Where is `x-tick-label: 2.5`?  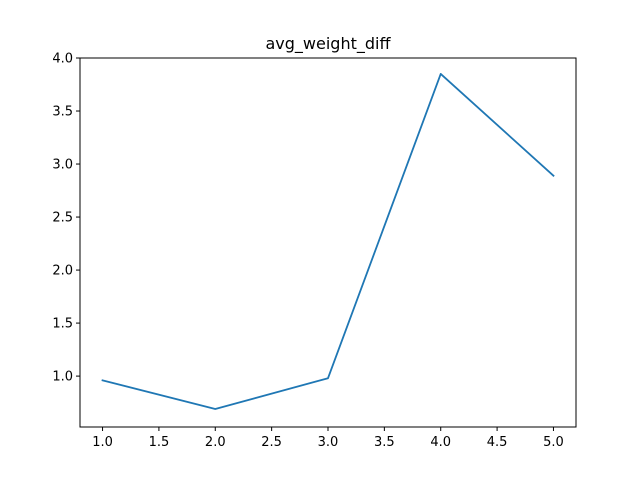
x-tick-label: 2.5 is located at coordinates (271, 442).